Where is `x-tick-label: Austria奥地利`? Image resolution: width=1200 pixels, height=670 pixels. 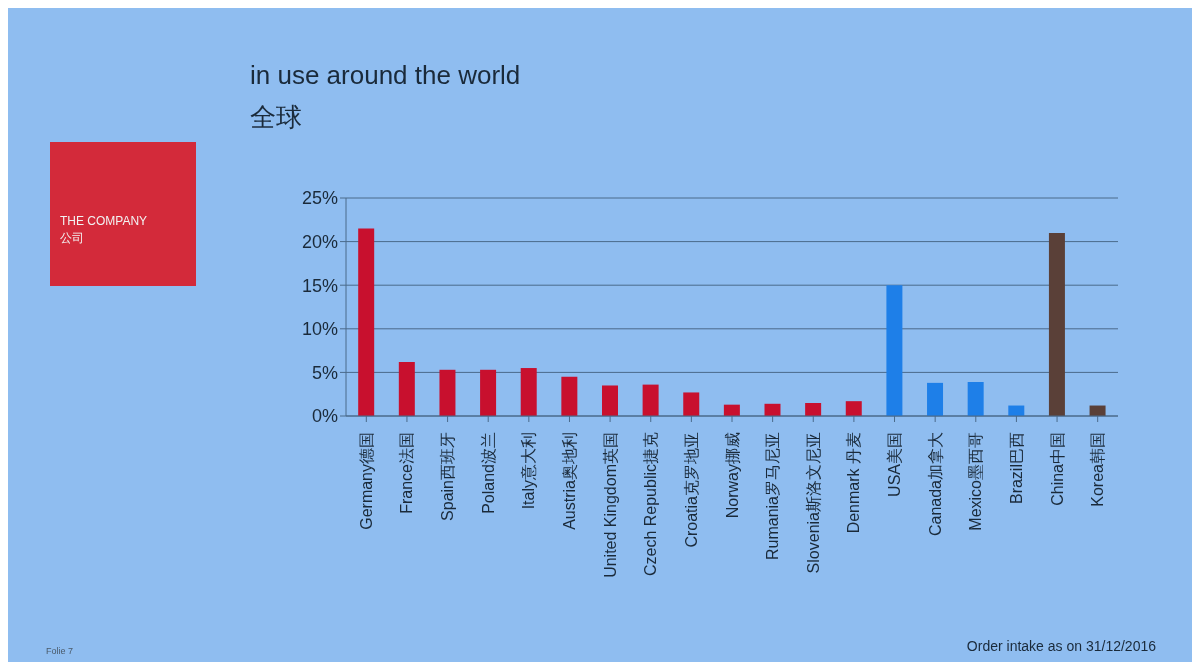
x-tick-label: Austria奥地利 is located at coordinates (569, 481).